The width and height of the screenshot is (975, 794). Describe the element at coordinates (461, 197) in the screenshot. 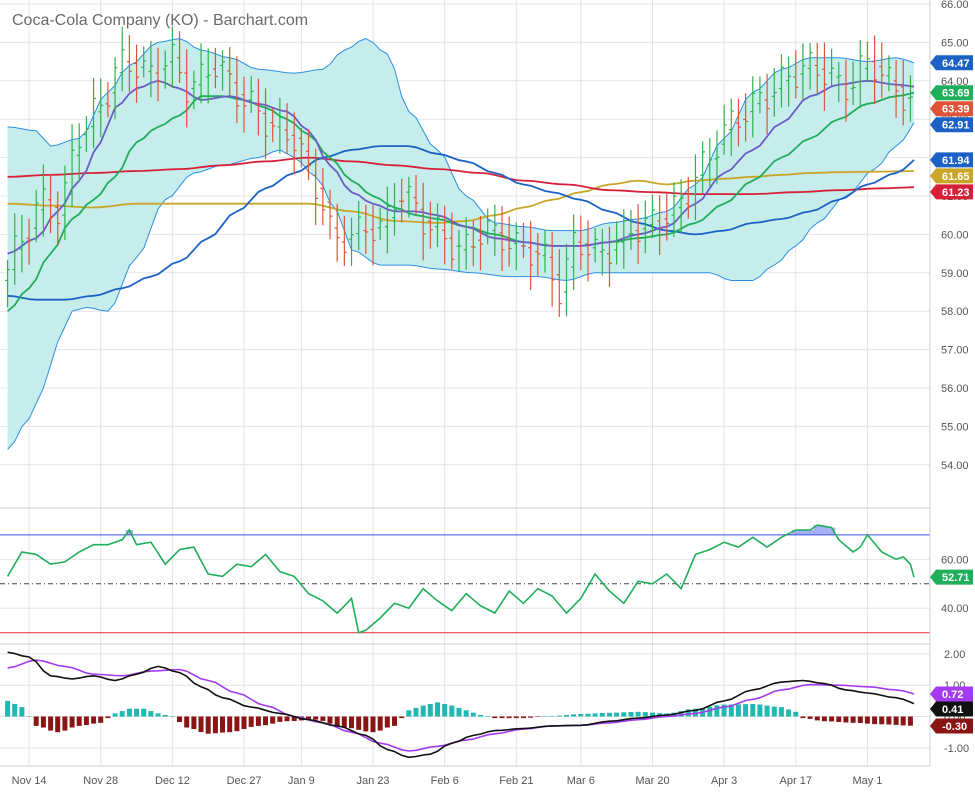

I see `ma-gold-line` at that location.